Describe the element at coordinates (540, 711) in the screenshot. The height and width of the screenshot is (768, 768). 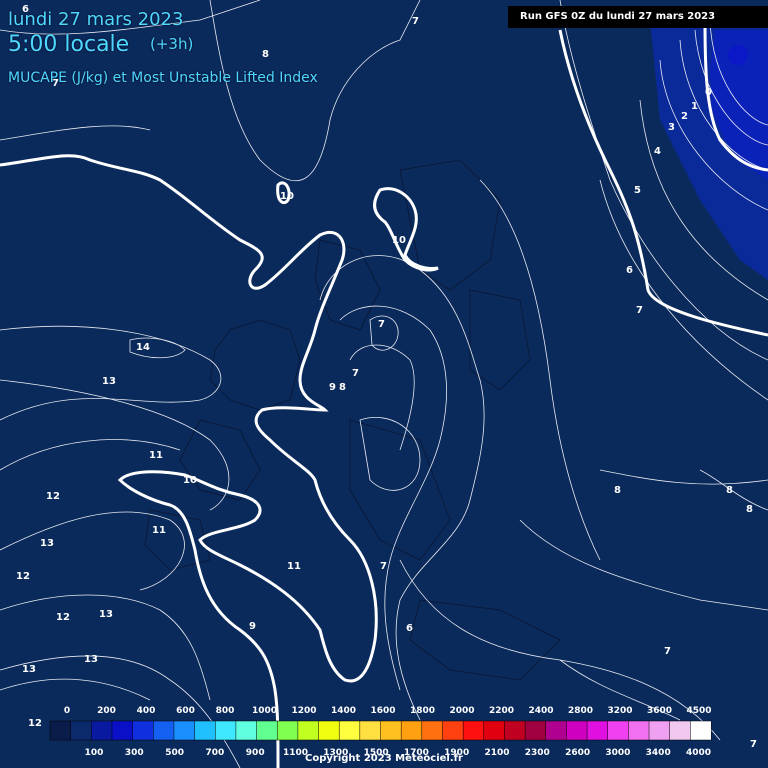
I see `scale-label: 2400` at that location.